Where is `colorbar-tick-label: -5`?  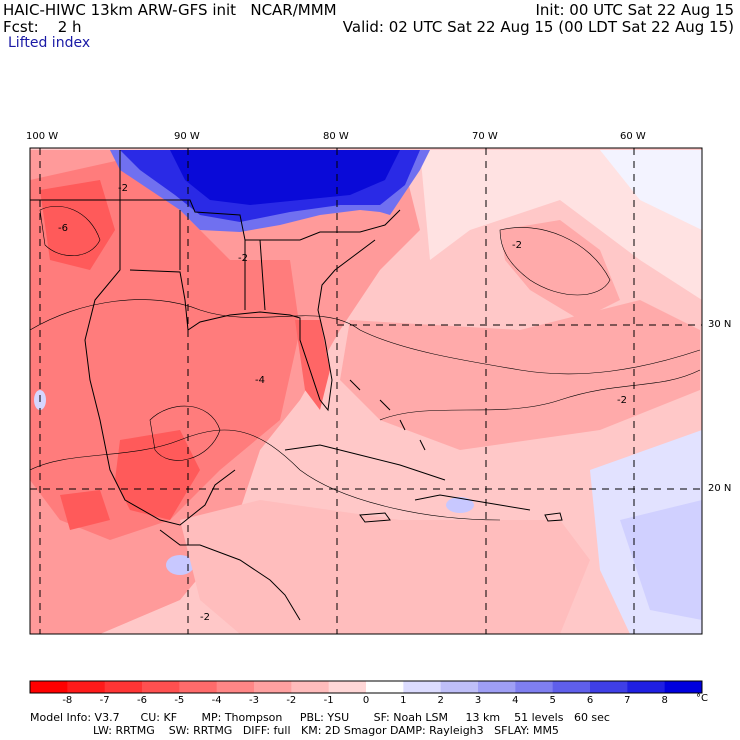
colorbar-tick-label: -5 is located at coordinates (179, 700).